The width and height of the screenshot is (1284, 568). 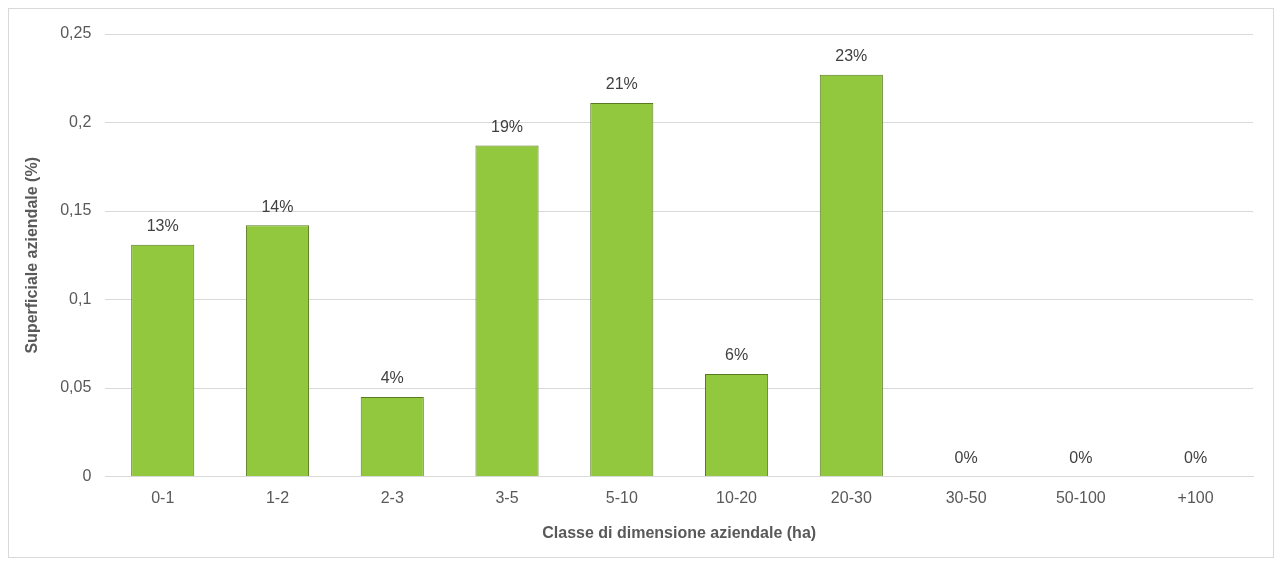 What do you see at coordinates (1080, 497) in the screenshot?
I see `x-tick-label: 50-100` at bounding box center [1080, 497].